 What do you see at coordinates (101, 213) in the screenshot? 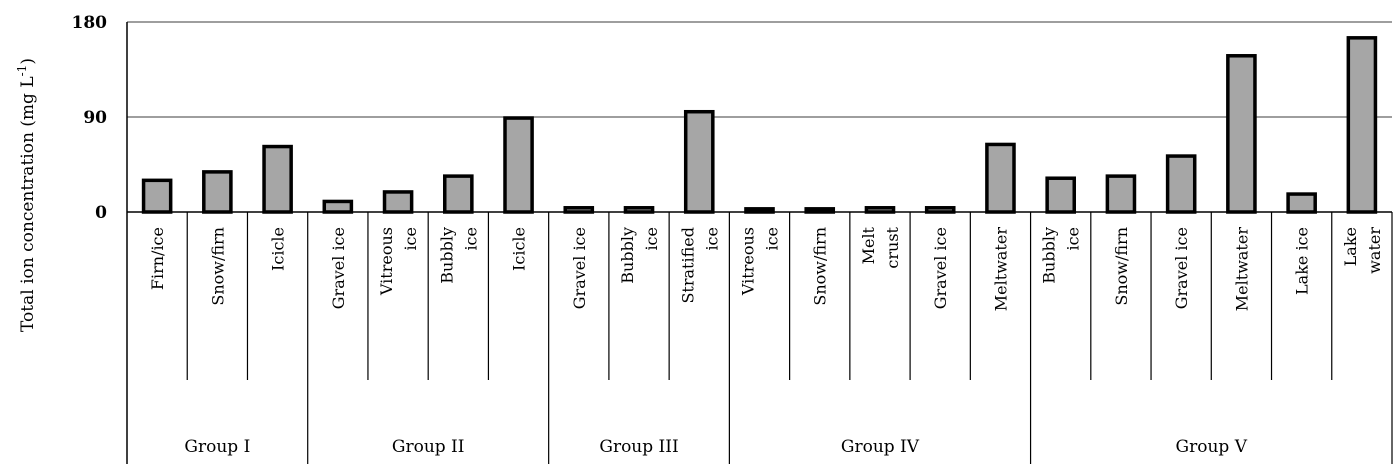
I see `y-tick-label: 0` at bounding box center [101, 213].